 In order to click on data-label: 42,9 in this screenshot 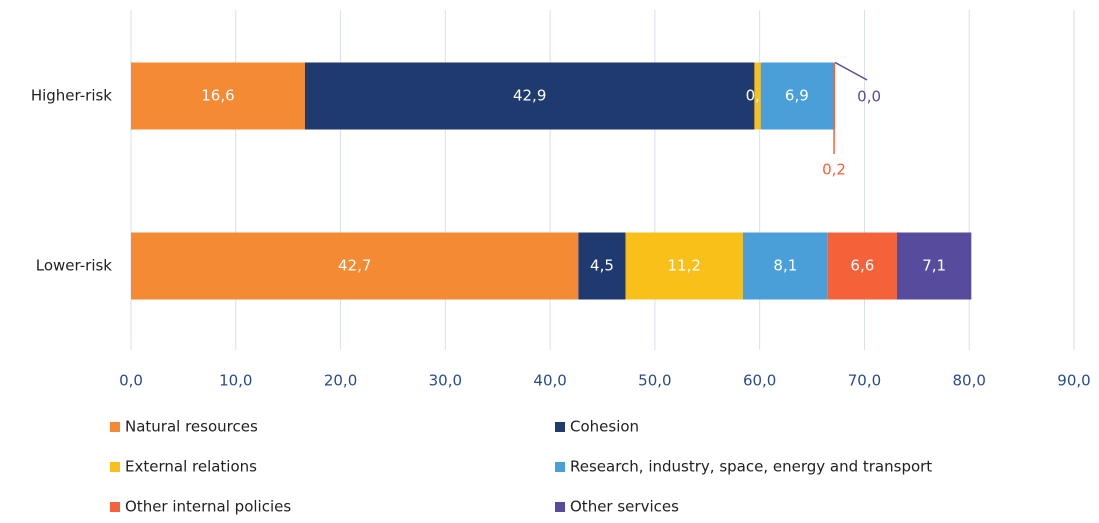, I will do `click(529, 96)`.